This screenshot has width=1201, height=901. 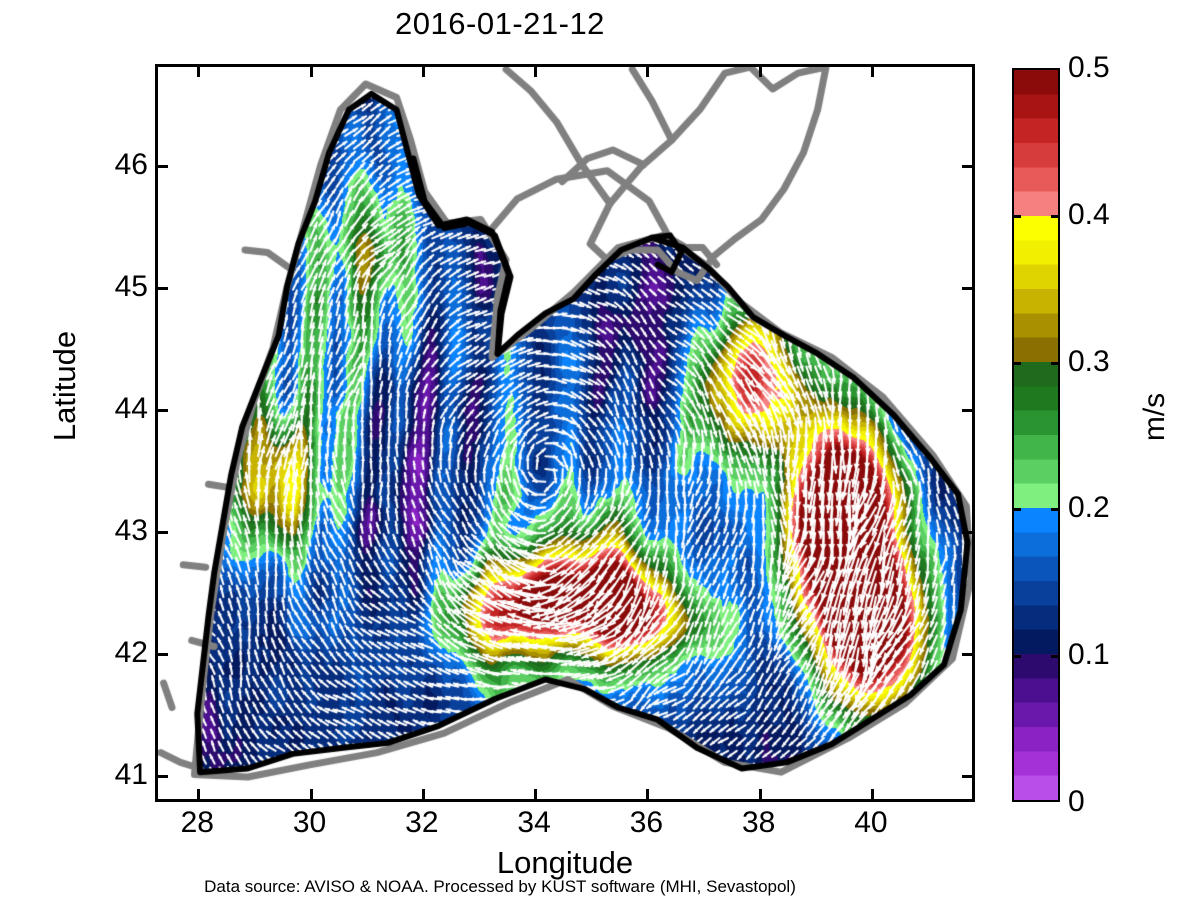 I want to click on colorbar, so click(x=1036, y=435).